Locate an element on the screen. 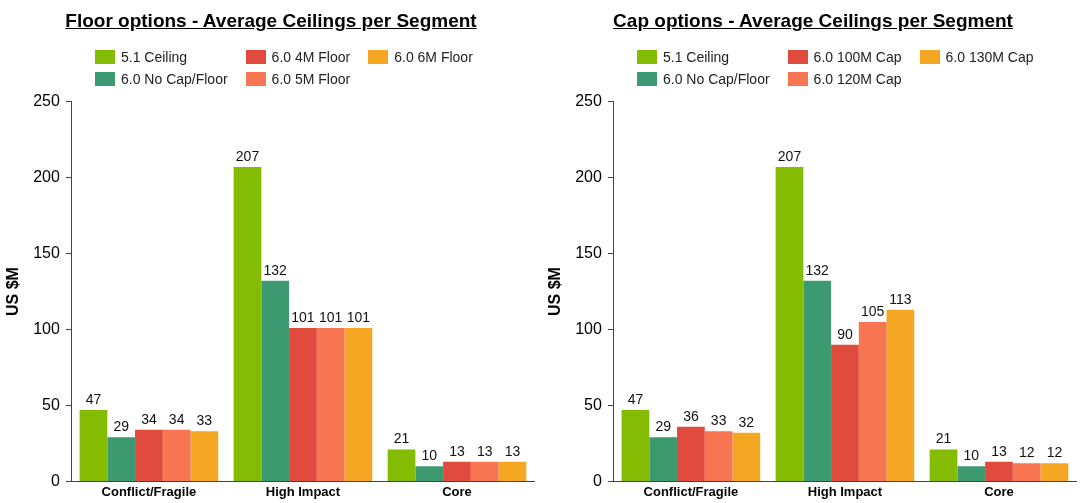  data-label: 90 is located at coordinates (845, 333).